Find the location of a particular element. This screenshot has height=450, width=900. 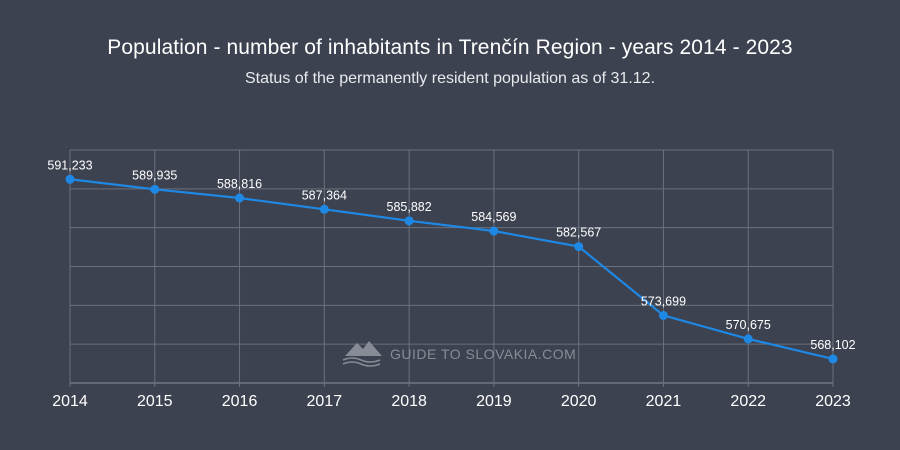

data-point-2015 is located at coordinates (155, 189).